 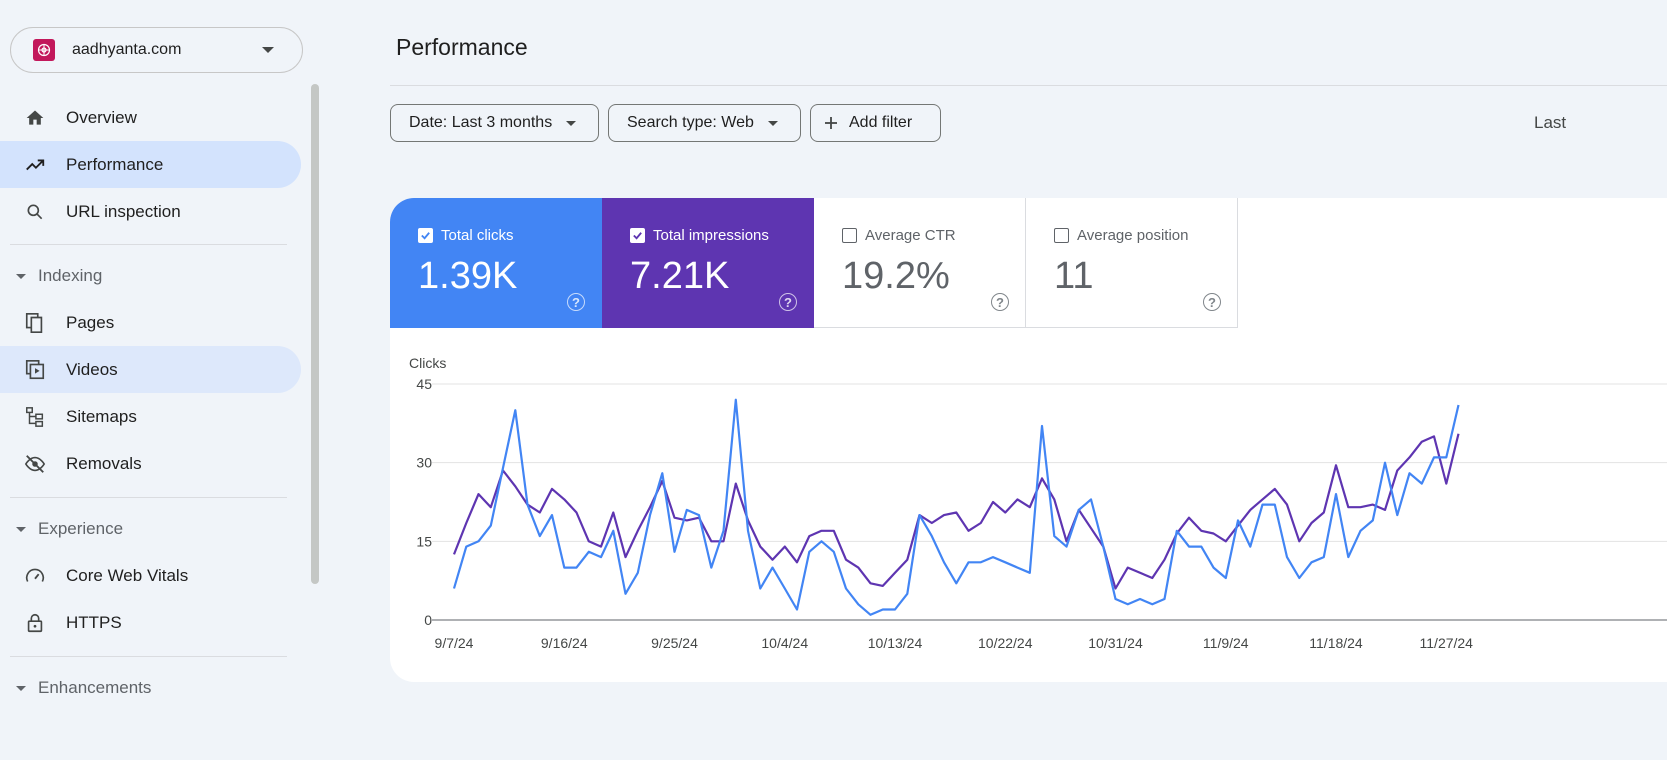 What do you see at coordinates (35, 464) in the screenshot?
I see `visibility-off-icon` at bounding box center [35, 464].